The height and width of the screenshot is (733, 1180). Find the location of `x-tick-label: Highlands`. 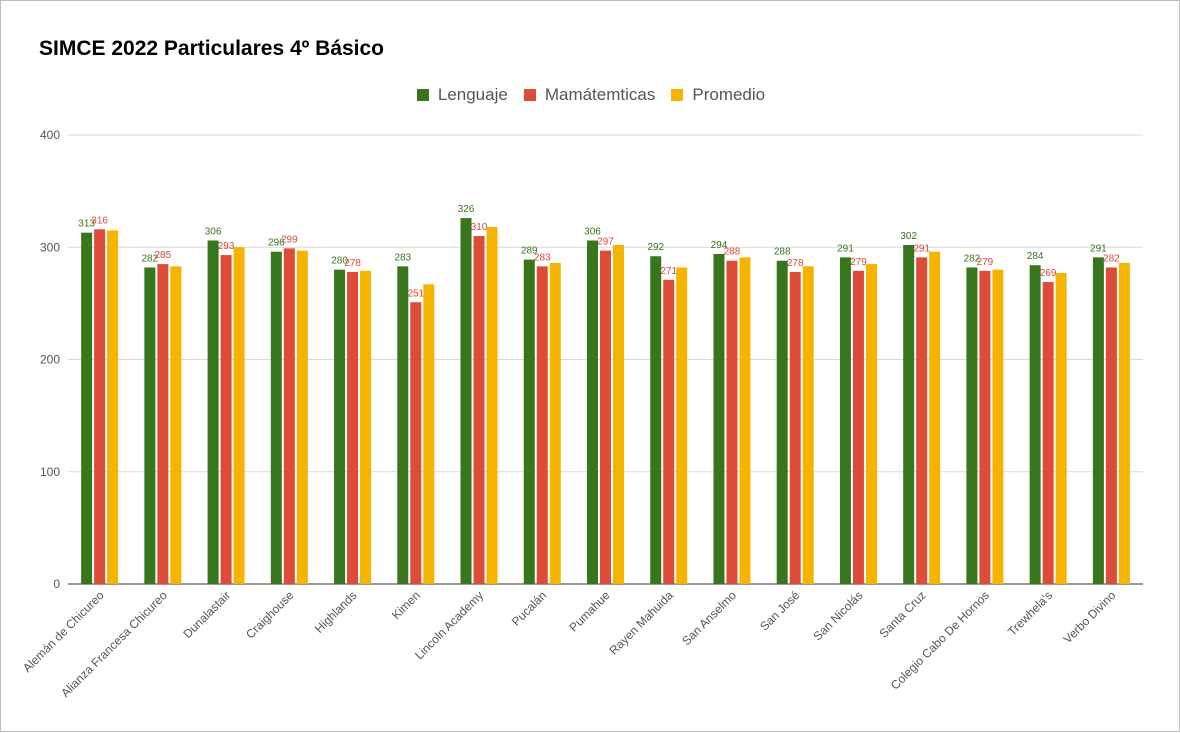

x-tick-label: Highlands is located at coordinates (336, 612).